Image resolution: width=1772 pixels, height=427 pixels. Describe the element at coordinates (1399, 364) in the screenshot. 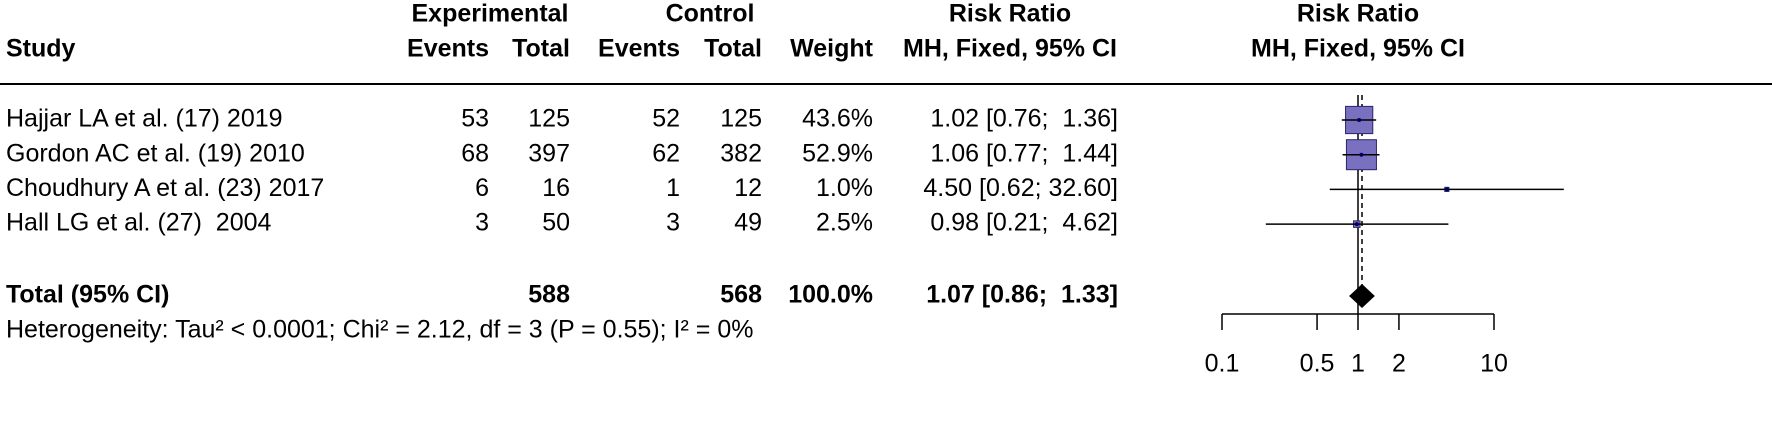

I see `x-tick-label: 2` at that location.